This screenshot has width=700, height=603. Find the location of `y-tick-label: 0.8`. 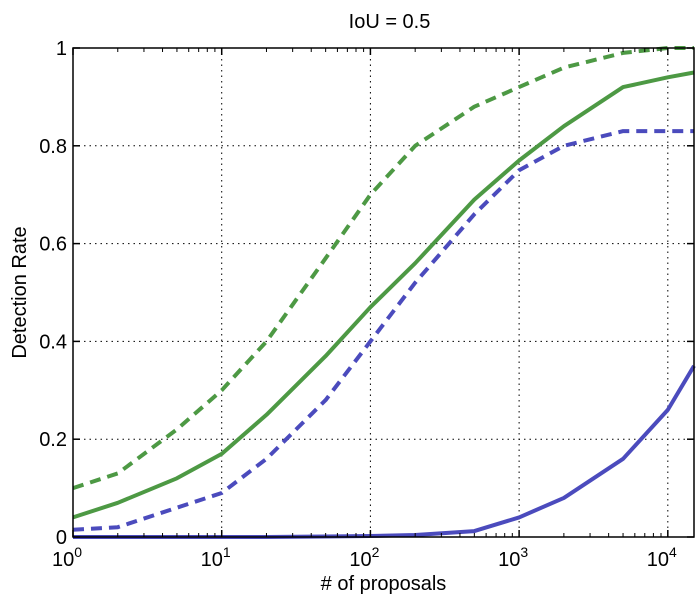

y-tick-label: 0.8 is located at coordinates (53, 147).